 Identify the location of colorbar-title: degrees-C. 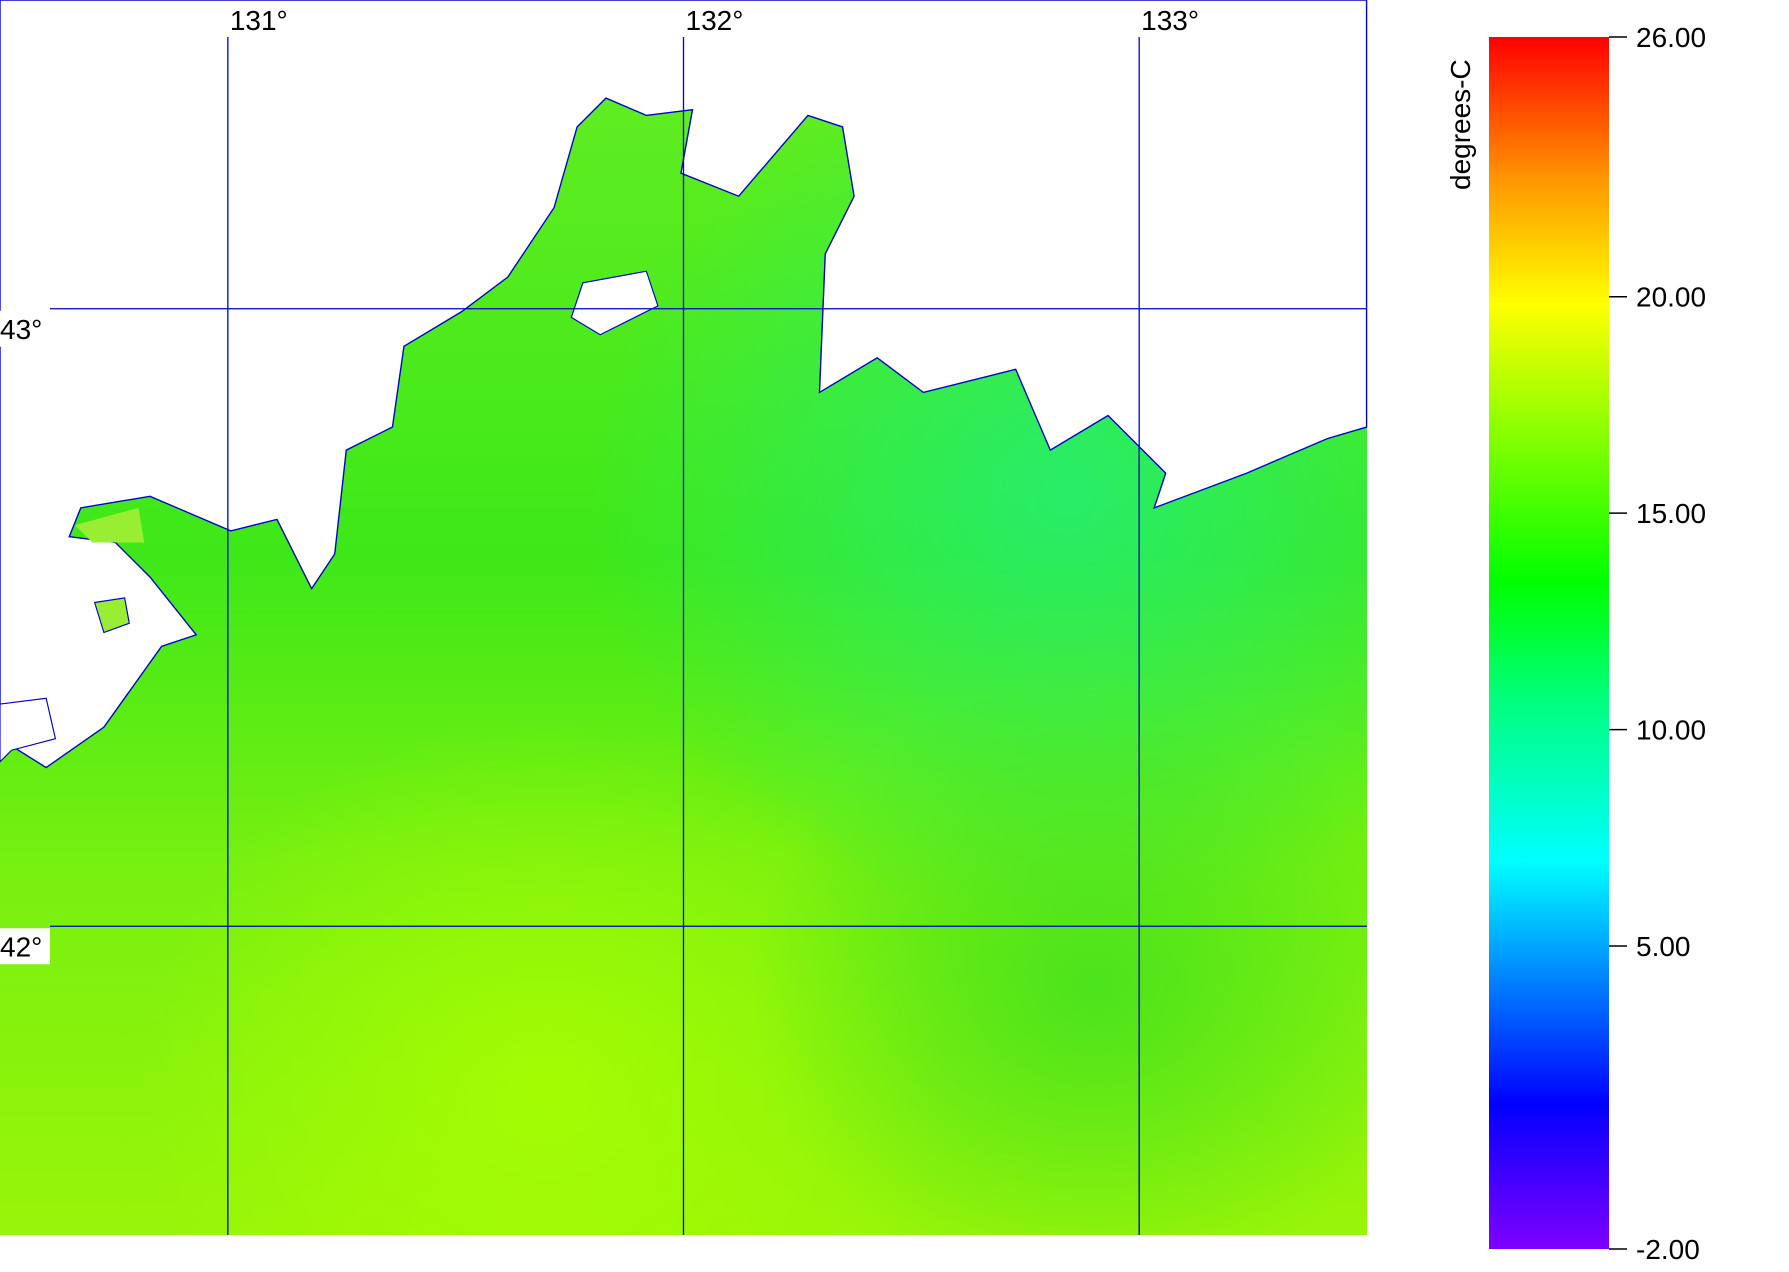
(1460, 124).